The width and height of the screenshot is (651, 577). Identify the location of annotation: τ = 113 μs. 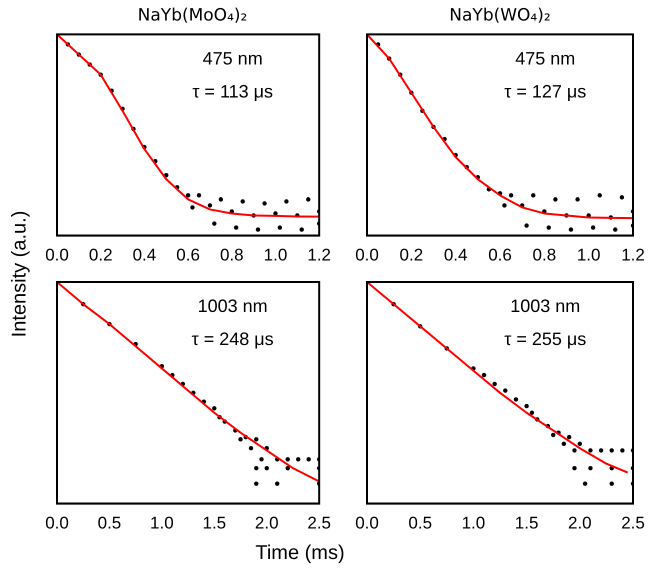
(233, 91).